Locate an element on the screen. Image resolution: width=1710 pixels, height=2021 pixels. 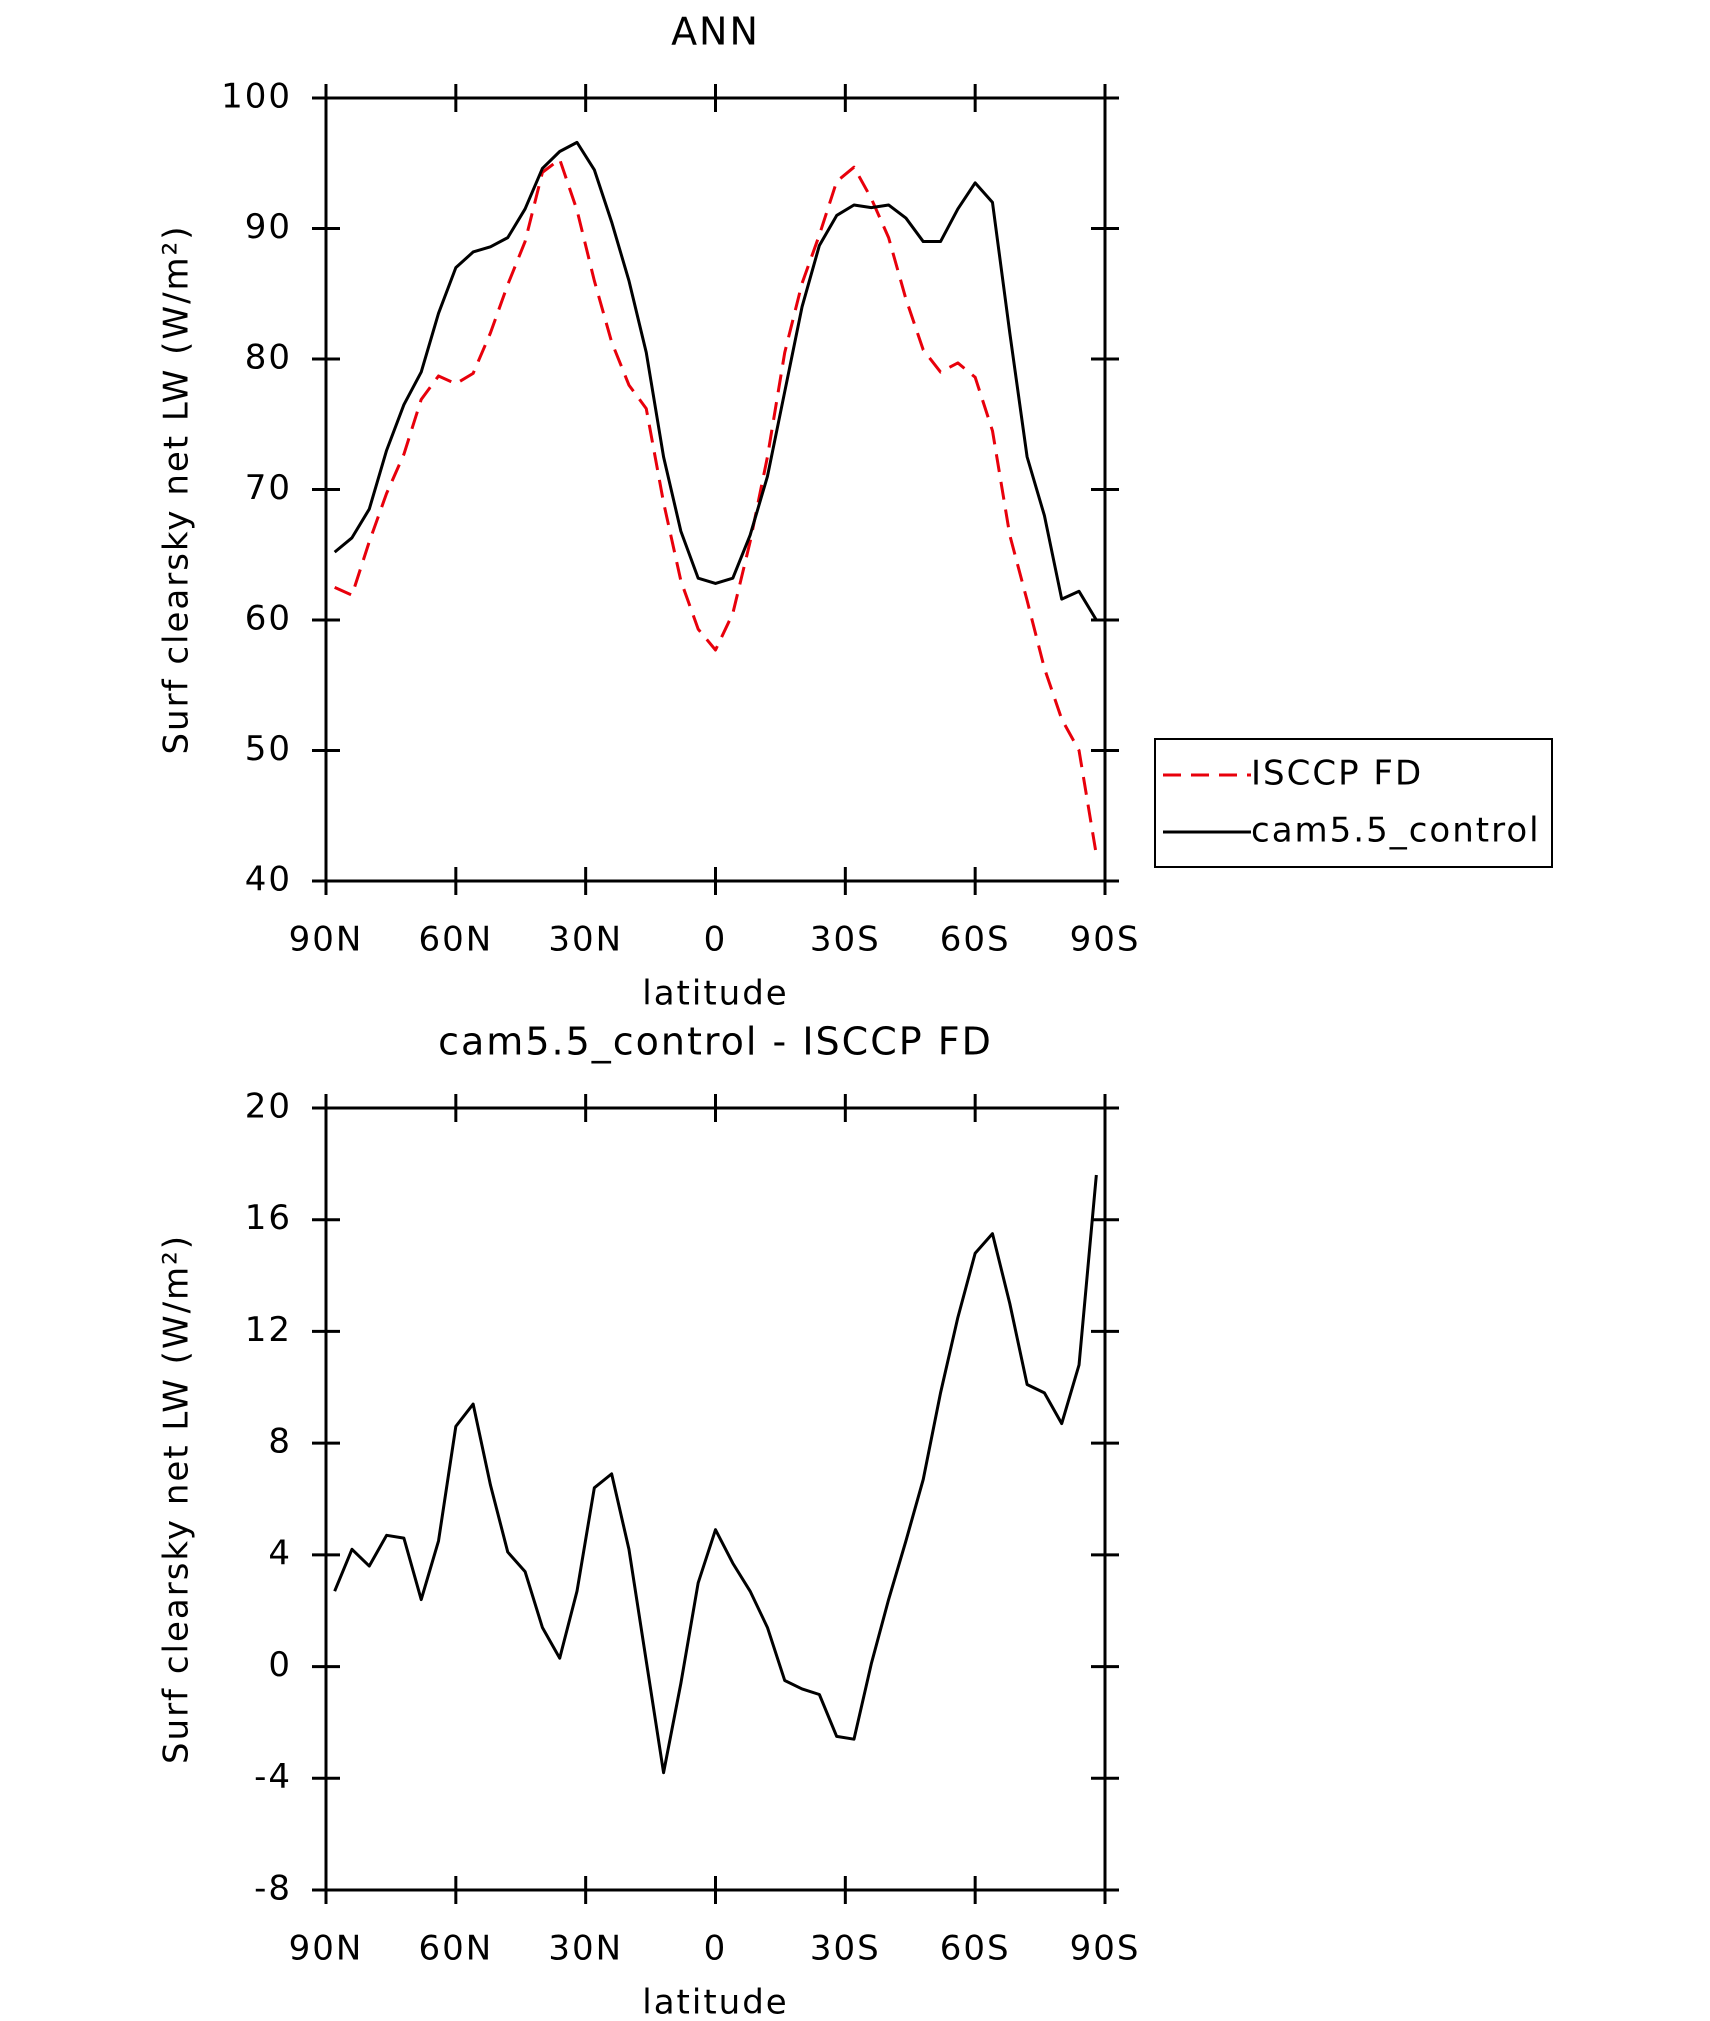
y-tick-label: 80 is located at coordinates (268, 358).